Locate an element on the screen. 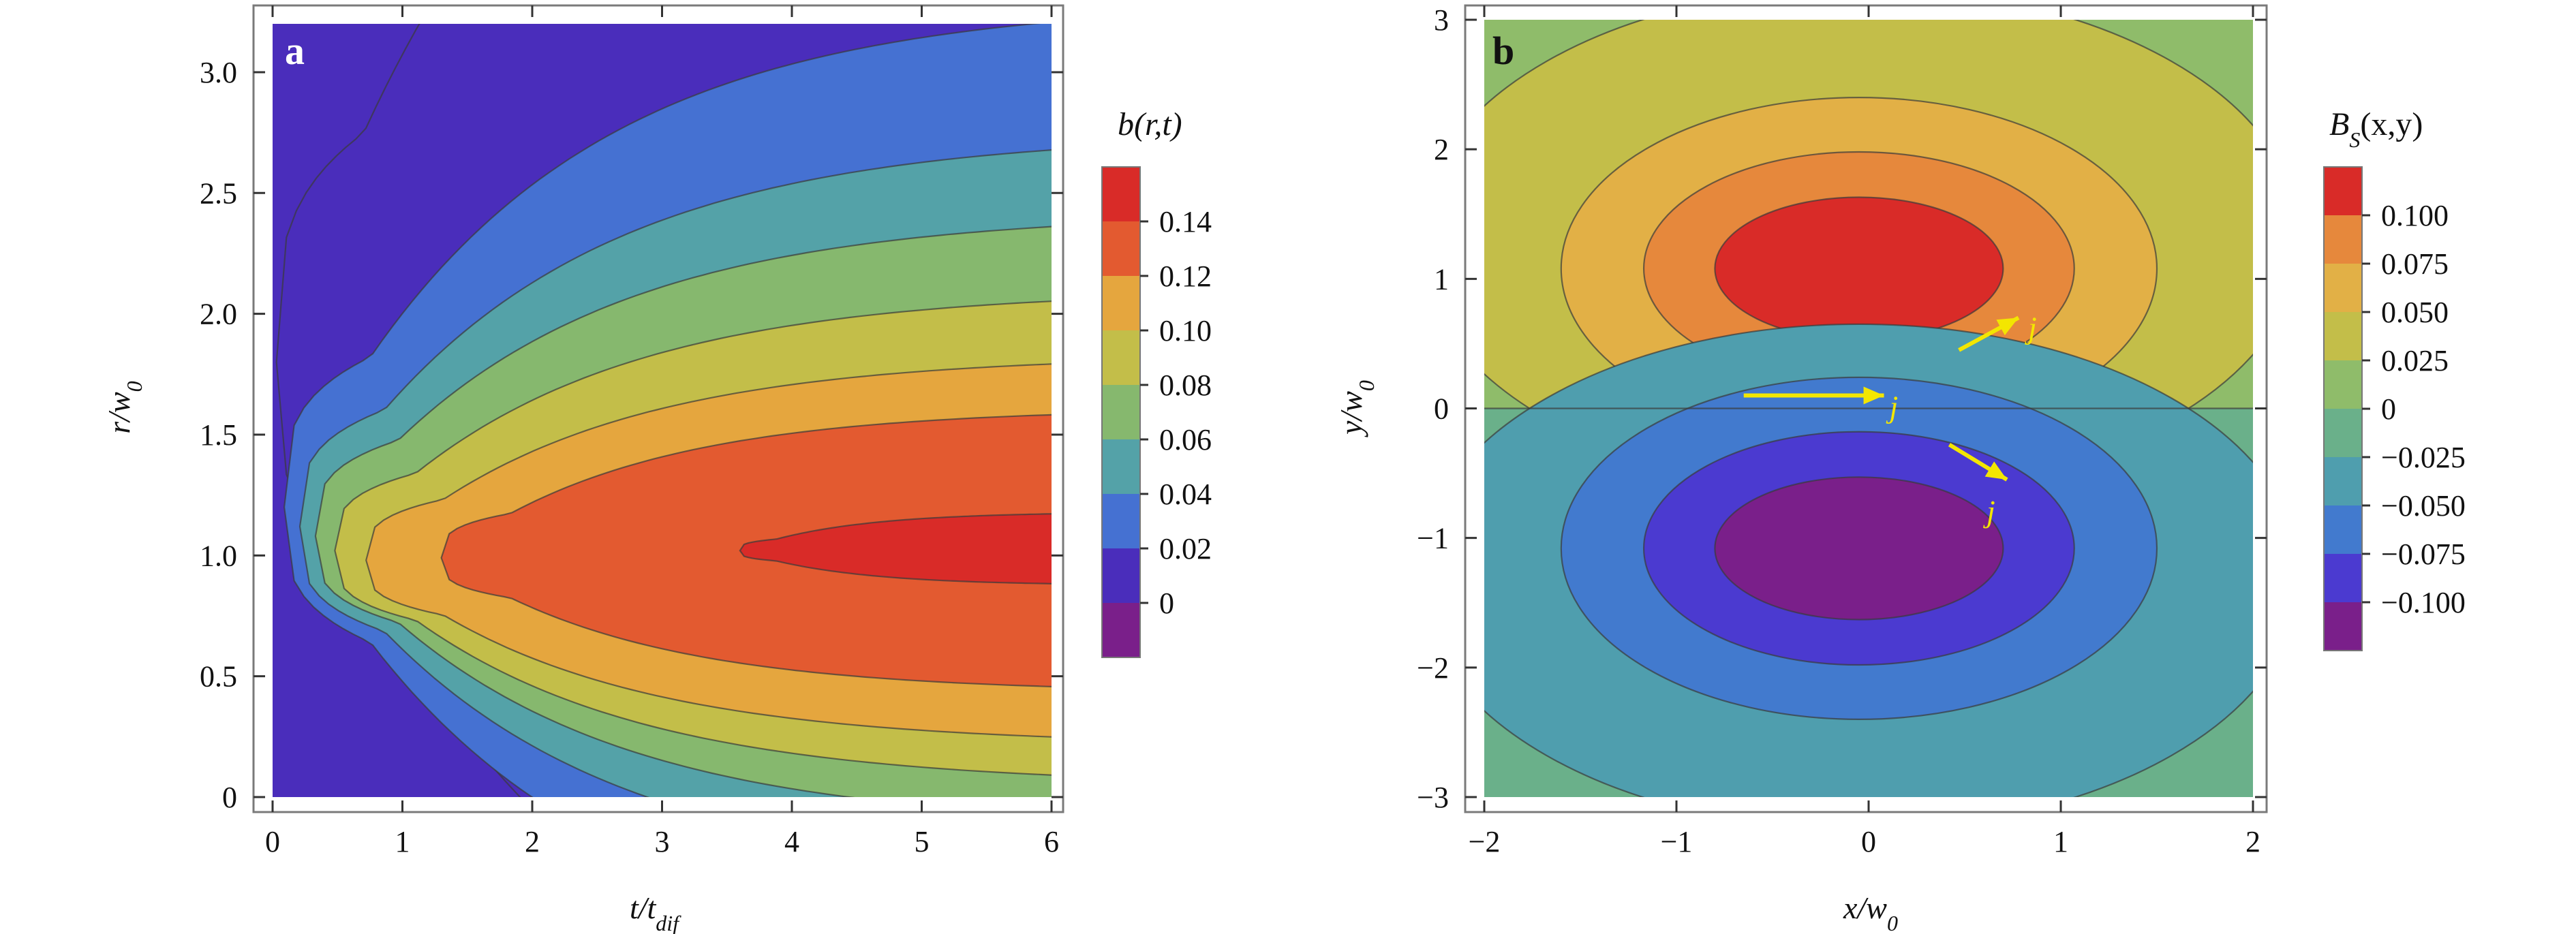 Image resolution: width=2576 pixels, height=934 pixels. current-label-3: j is located at coordinates (1989, 511).